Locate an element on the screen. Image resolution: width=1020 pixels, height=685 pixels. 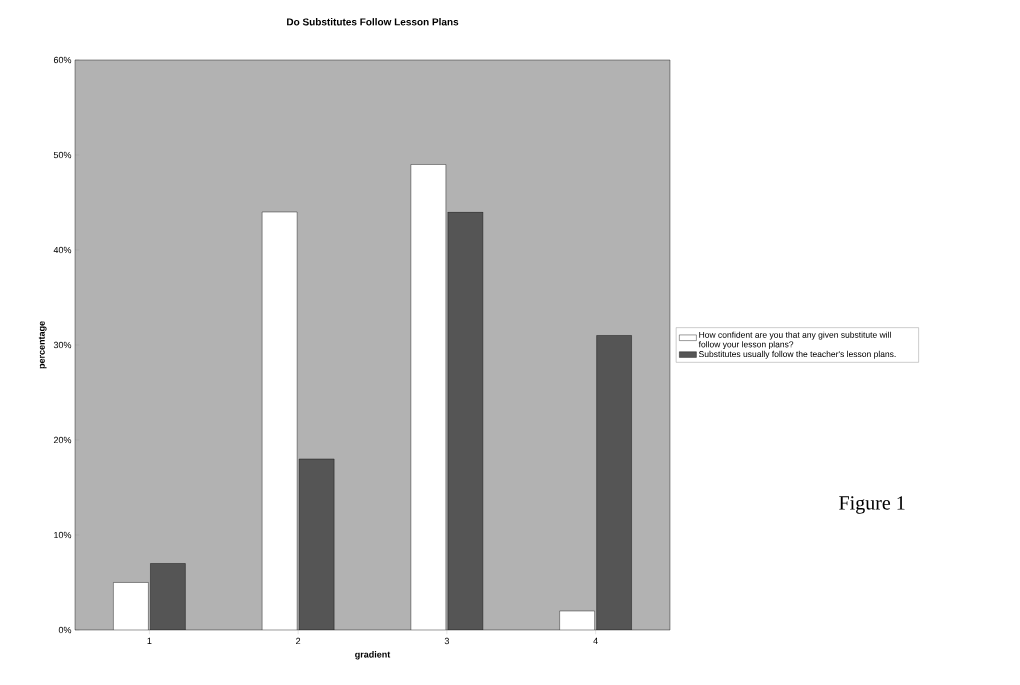
y-tick-label: 20% is located at coordinates (62, 440).